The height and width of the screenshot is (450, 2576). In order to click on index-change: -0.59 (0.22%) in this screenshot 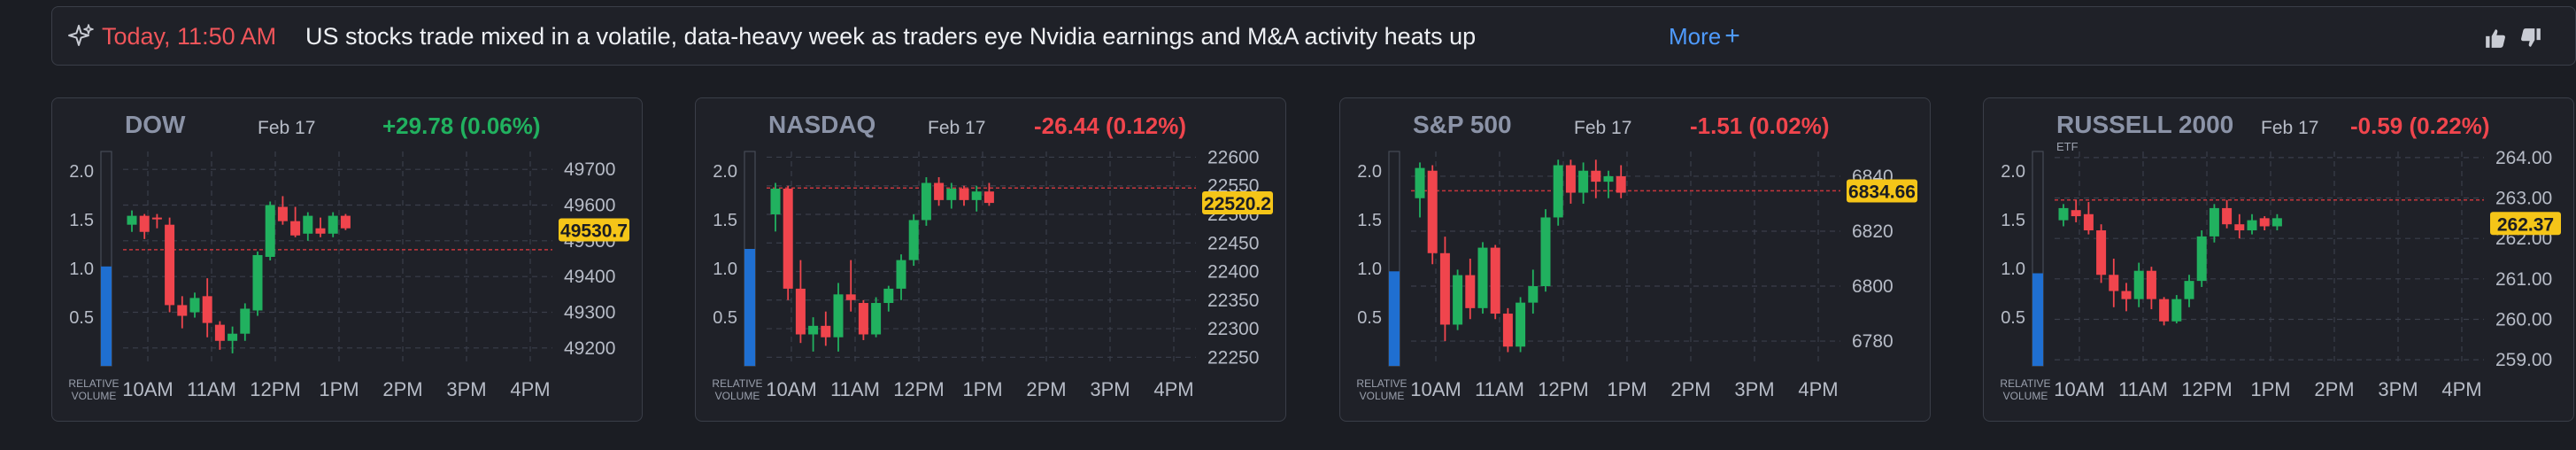, I will do `click(2420, 125)`.